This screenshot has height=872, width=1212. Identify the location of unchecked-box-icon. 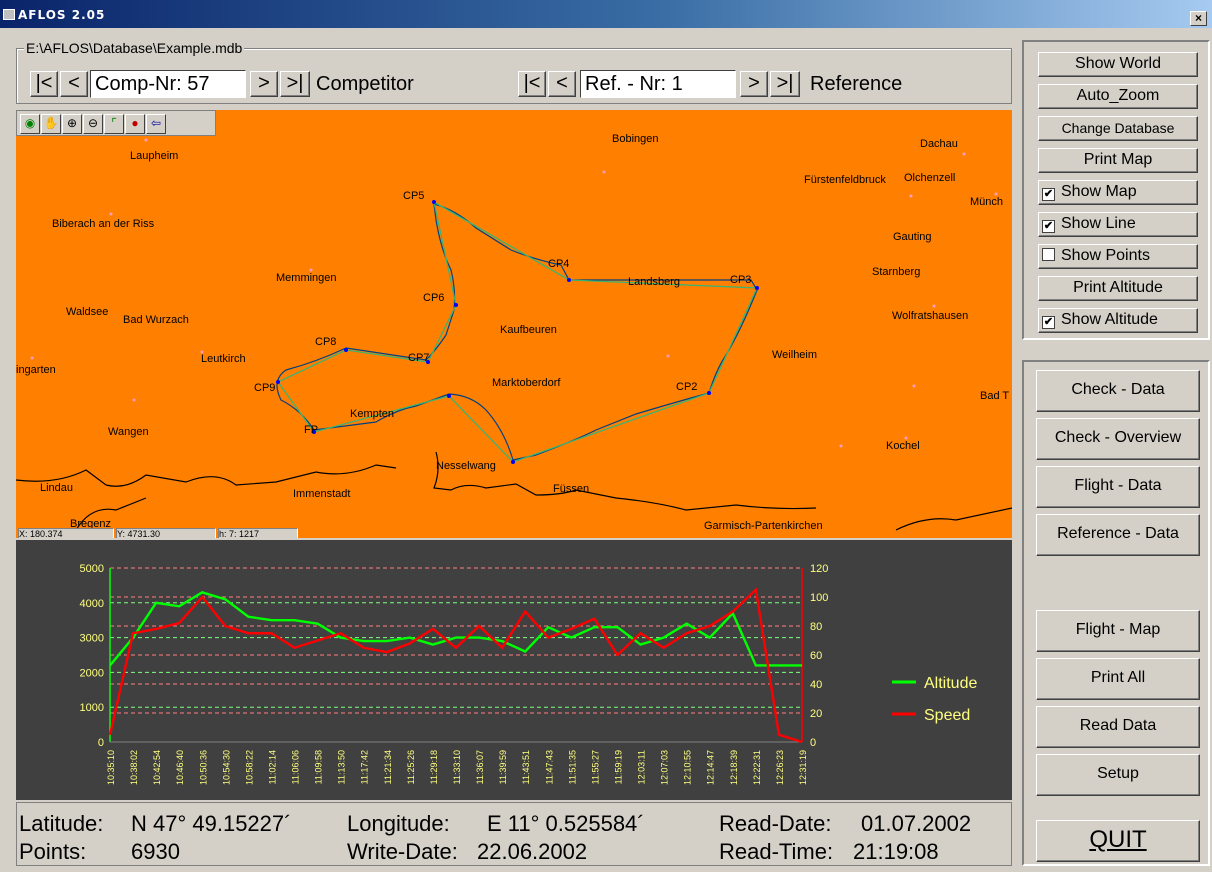
(1048, 254).